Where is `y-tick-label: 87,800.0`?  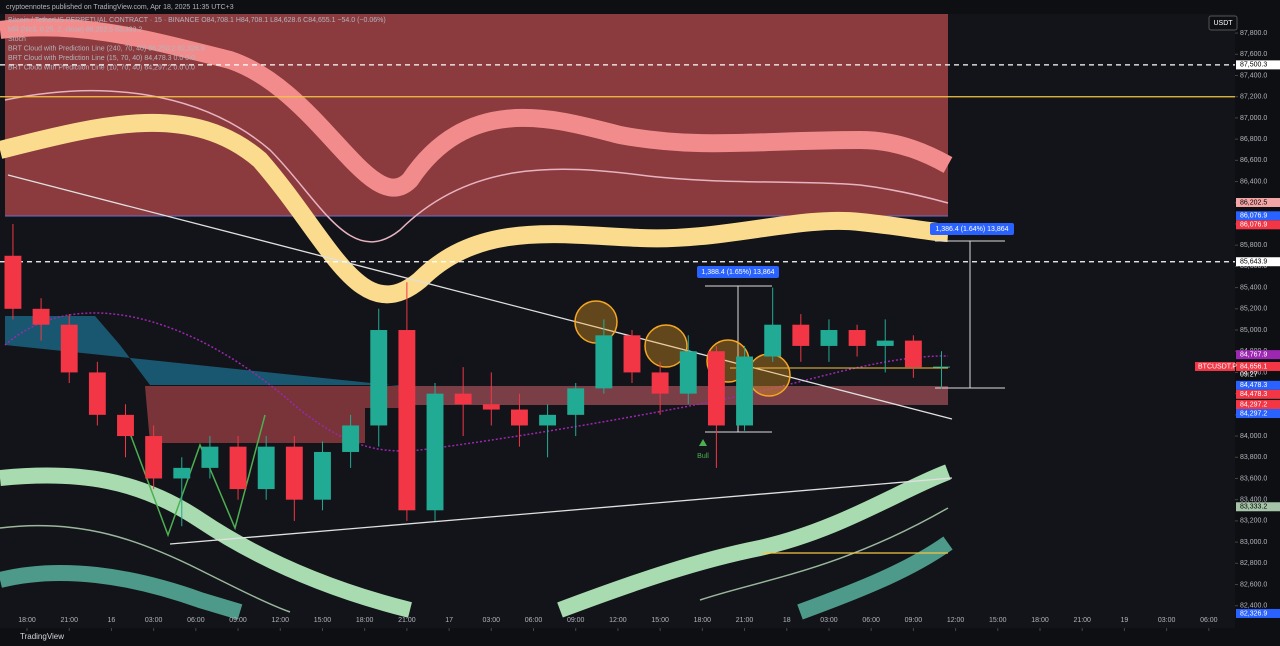 y-tick-label: 87,800.0 is located at coordinates (1253, 33).